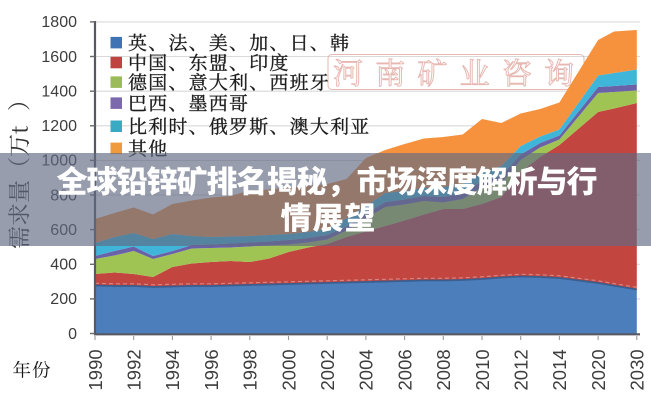 The width and height of the screenshot is (651, 405). What do you see at coordinates (482, 369) in the screenshot?
I see `svg-text: 2010` at bounding box center [482, 369].